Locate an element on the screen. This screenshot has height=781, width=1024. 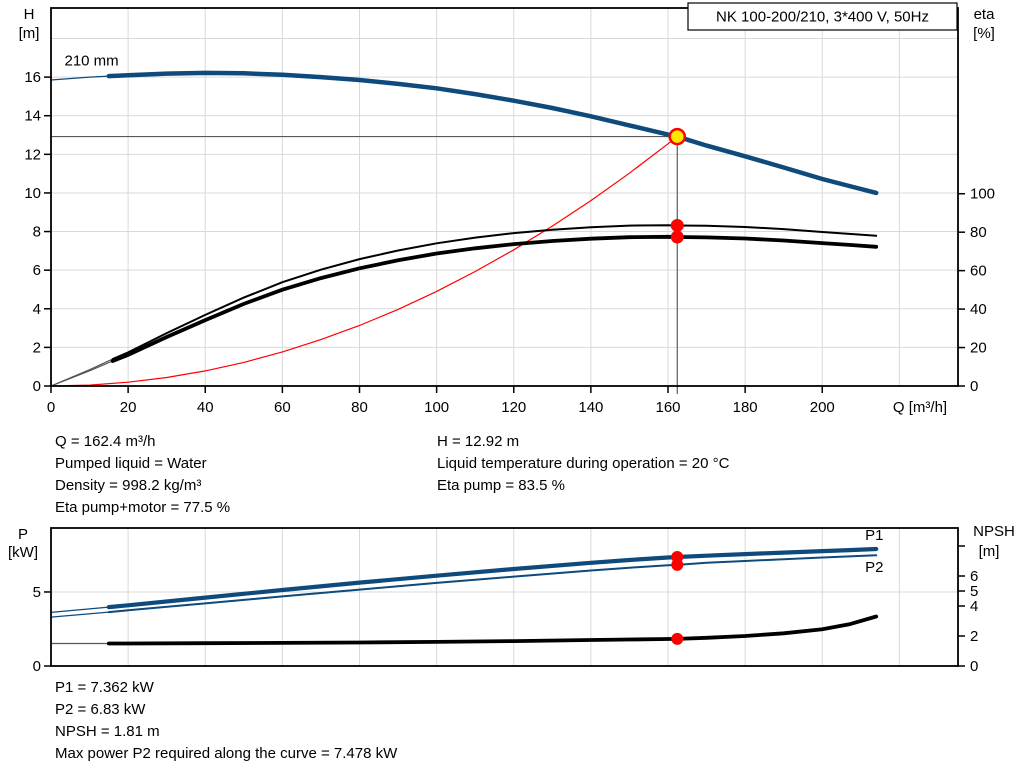
y-left-tick-label: 10 is located at coordinates (32, 193).